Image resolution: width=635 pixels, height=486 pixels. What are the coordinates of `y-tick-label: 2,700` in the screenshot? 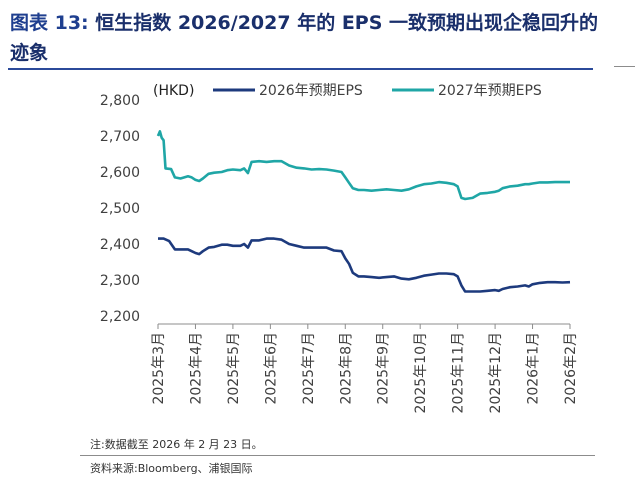 It's located at (120, 137).